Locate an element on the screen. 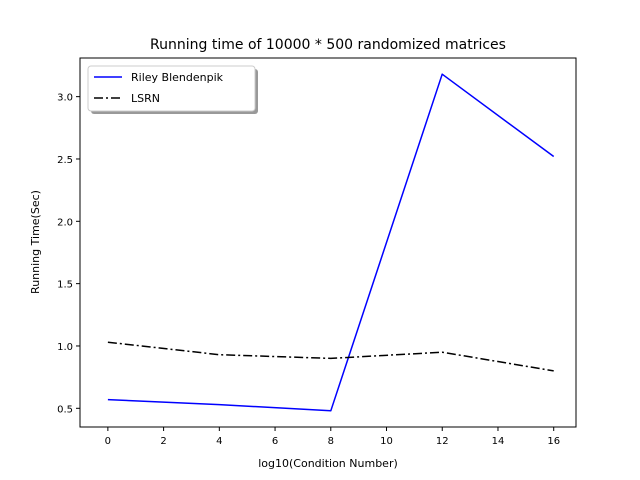 The width and height of the screenshot is (640, 480). x-tick-label: 8 is located at coordinates (331, 441).